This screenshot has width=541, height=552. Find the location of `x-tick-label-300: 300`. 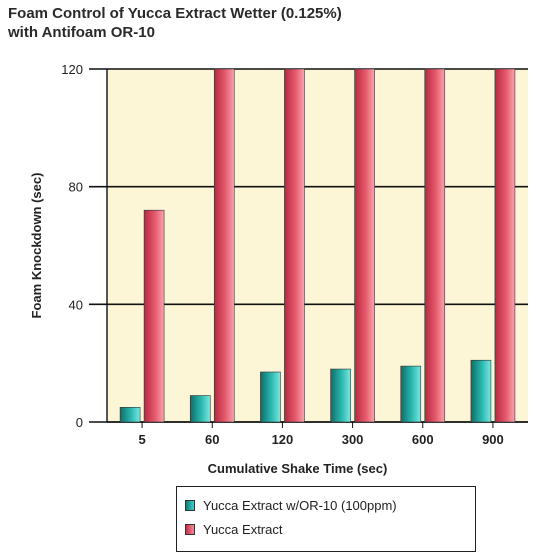

x-tick-label-300: 300 is located at coordinates (353, 439).